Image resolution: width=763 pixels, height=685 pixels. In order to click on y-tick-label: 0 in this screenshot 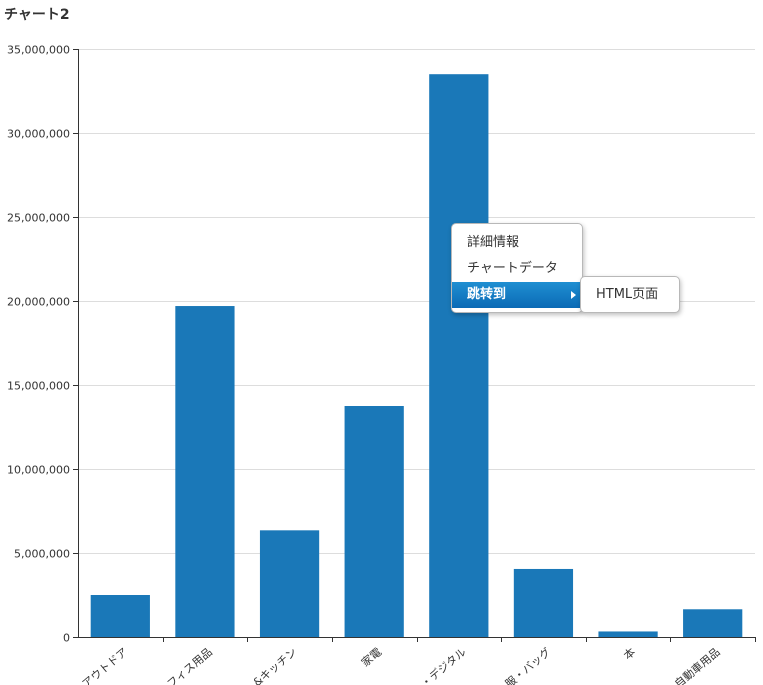, I will do `click(66, 638)`.